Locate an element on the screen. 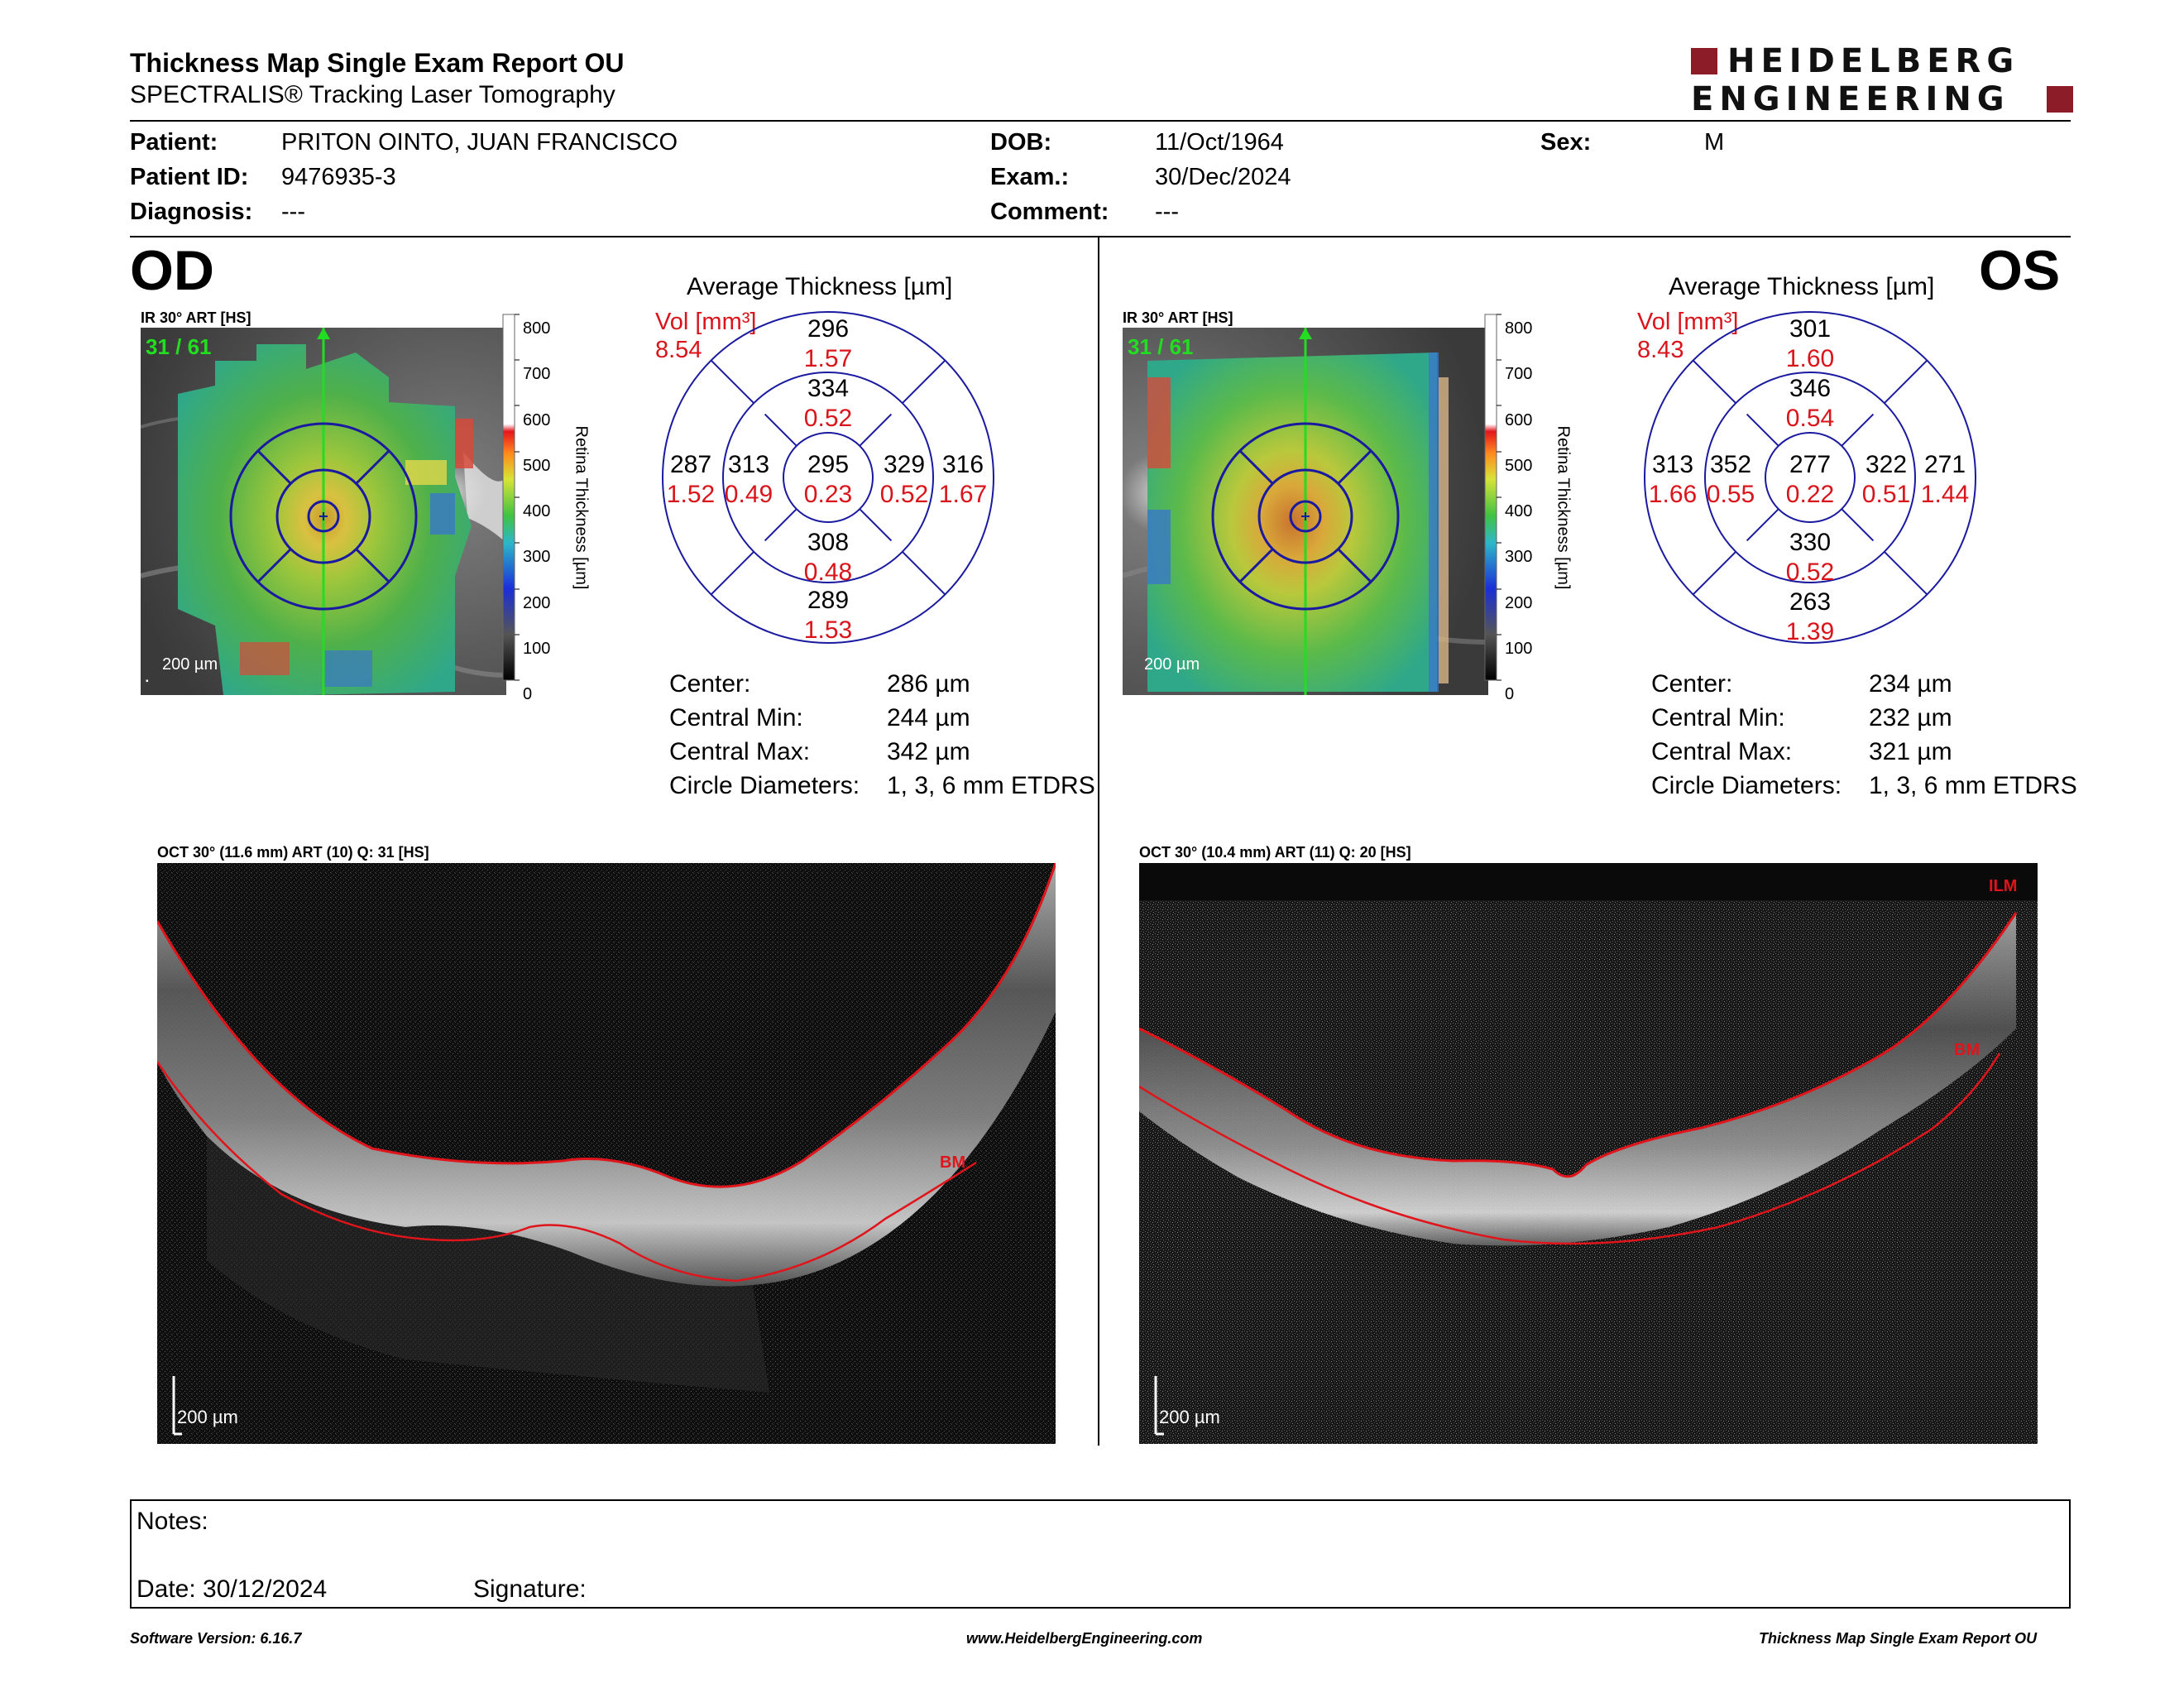 The width and height of the screenshot is (2184, 1688). os-colorbar-ticks: 800 700 600 500 400 300 200 100 0 is located at coordinates (1518, 512).